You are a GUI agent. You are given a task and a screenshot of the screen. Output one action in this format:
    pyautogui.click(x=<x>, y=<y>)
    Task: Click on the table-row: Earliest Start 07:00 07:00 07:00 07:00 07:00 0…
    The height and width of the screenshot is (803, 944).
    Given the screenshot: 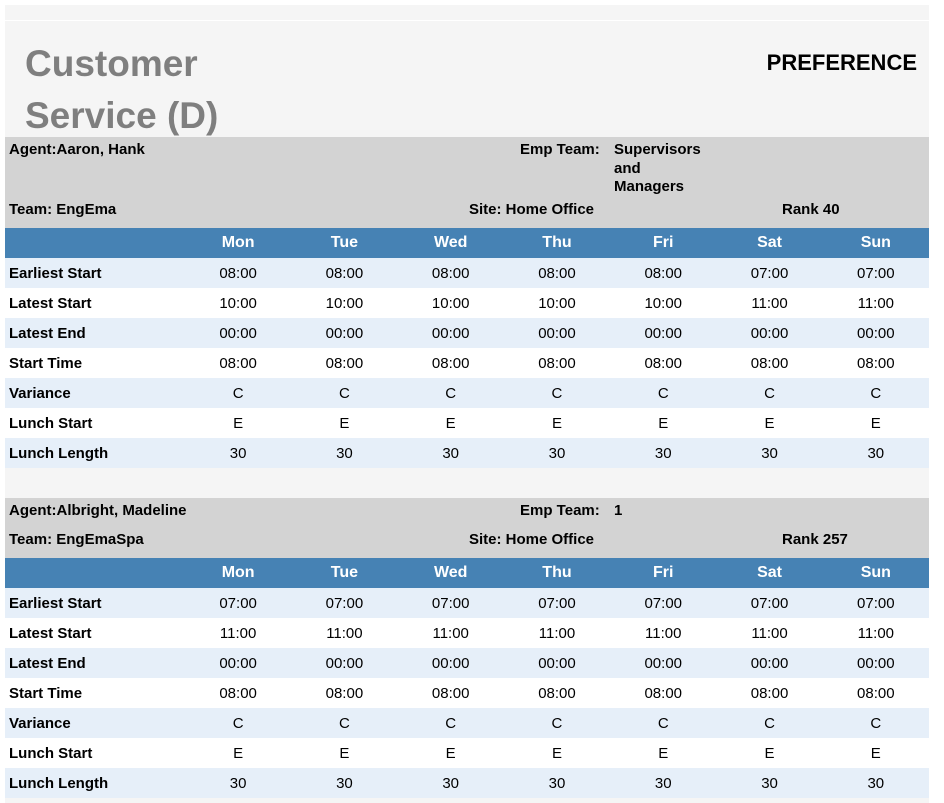 What is the action you would take?
    pyautogui.click(x=467, y=603)
    